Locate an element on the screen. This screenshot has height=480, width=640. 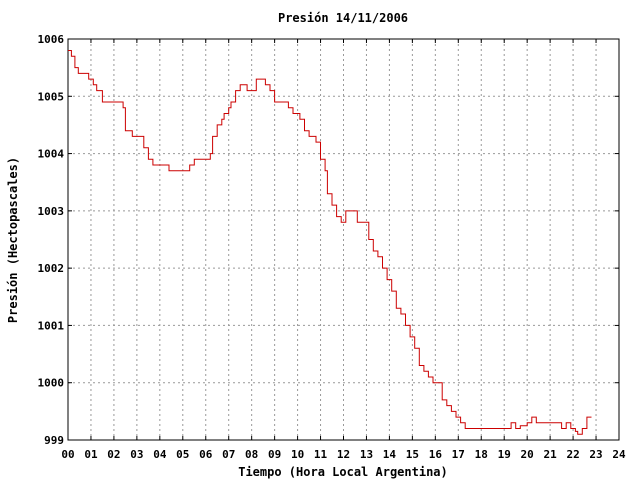
y-tick-label: 1002 is located at coordinates (51, 268).